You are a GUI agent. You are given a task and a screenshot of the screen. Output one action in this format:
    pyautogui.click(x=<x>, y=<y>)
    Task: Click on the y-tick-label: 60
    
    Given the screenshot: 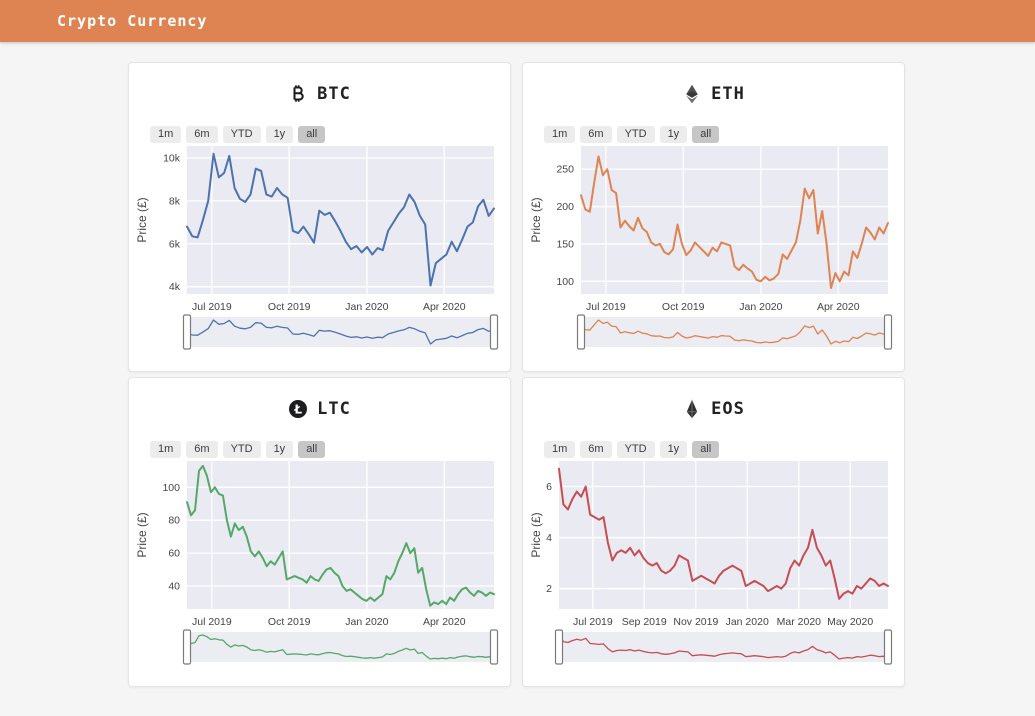 What is the action you would take?
    pyautogui.click(x=174, y=554)
    